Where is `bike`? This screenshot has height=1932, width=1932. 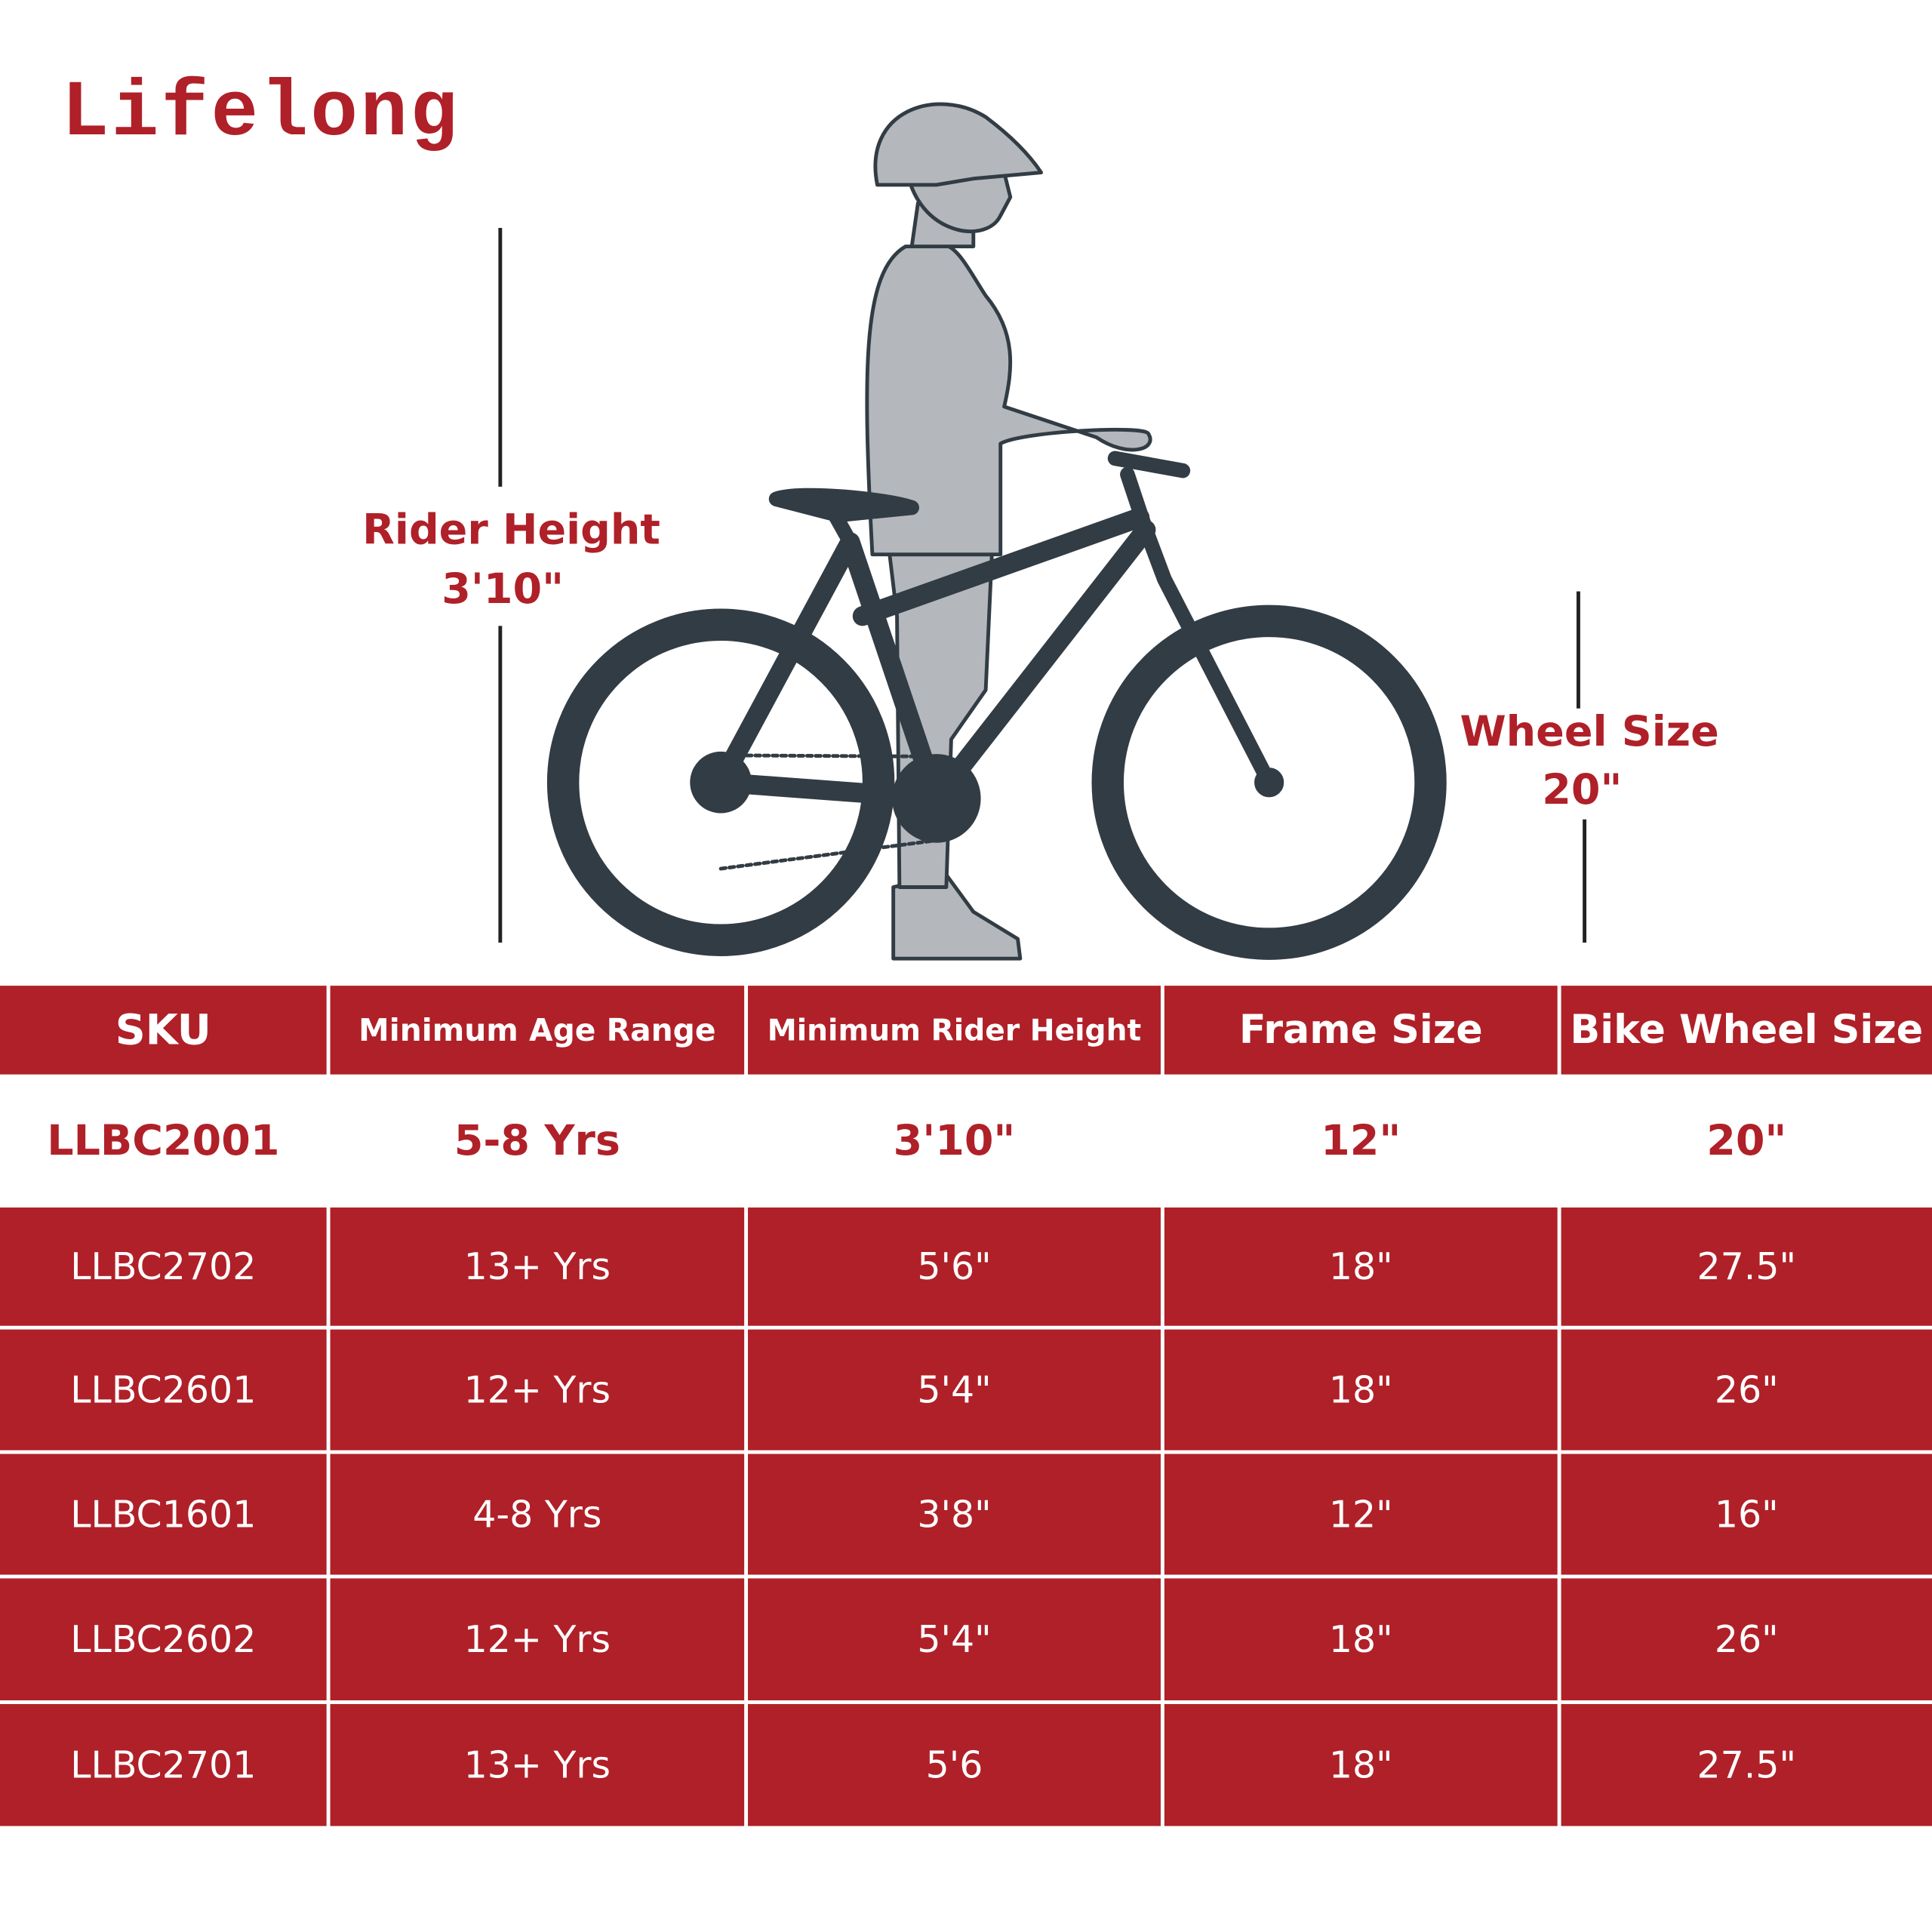 bike is located at coordinates (996, 705).